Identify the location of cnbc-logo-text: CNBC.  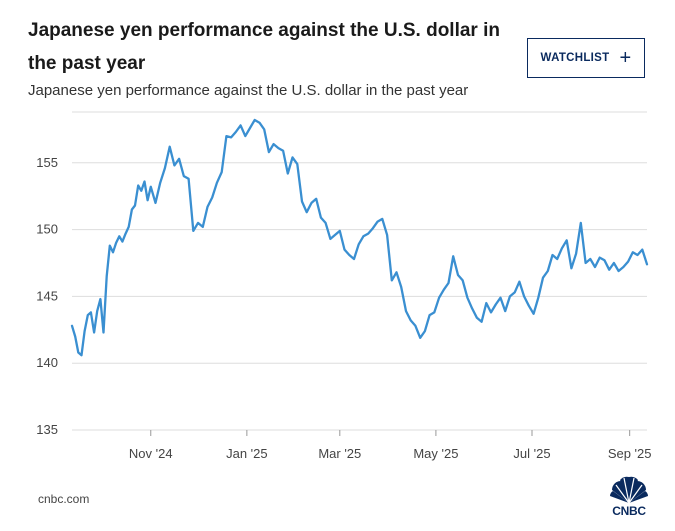
(629, 511).